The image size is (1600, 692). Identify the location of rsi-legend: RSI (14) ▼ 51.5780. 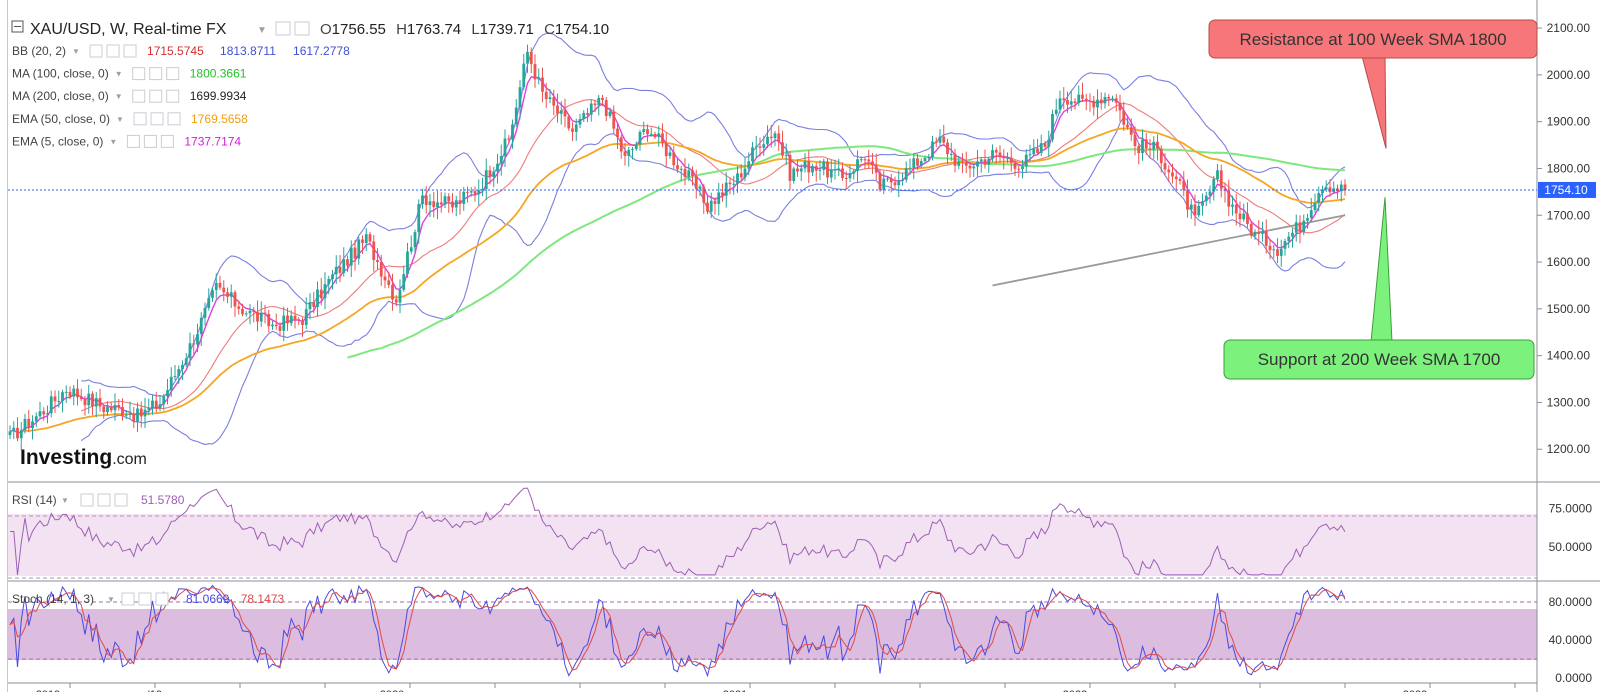
(98, 500).